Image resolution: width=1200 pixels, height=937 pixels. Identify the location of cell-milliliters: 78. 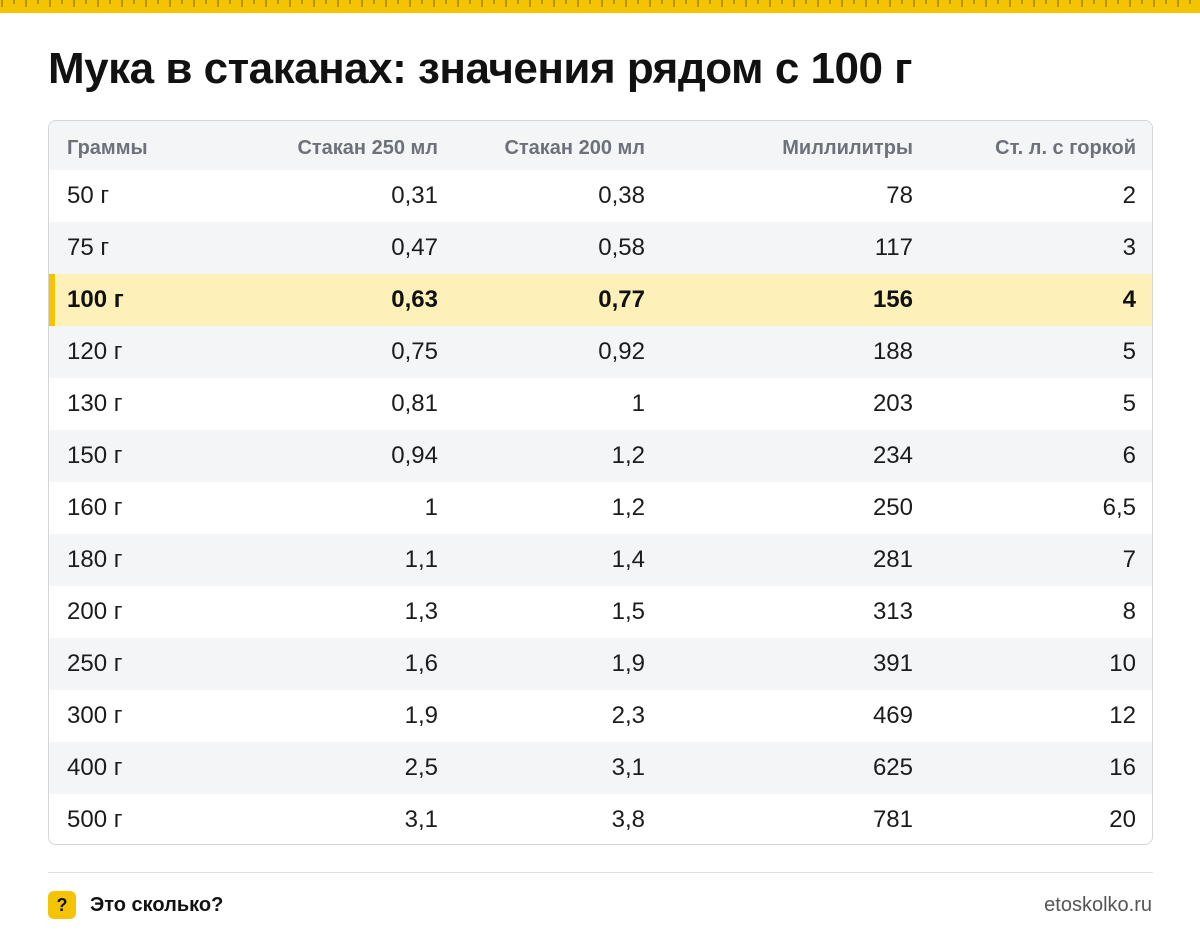
(899, 195).